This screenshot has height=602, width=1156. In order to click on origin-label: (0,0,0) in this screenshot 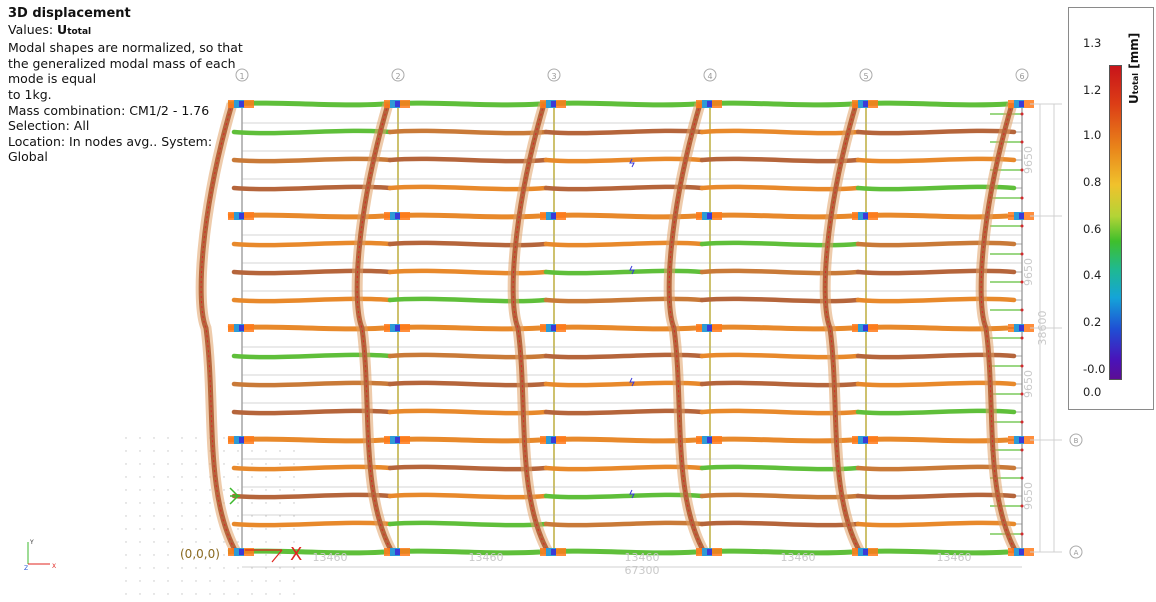, I will do `click(200, 554)`.